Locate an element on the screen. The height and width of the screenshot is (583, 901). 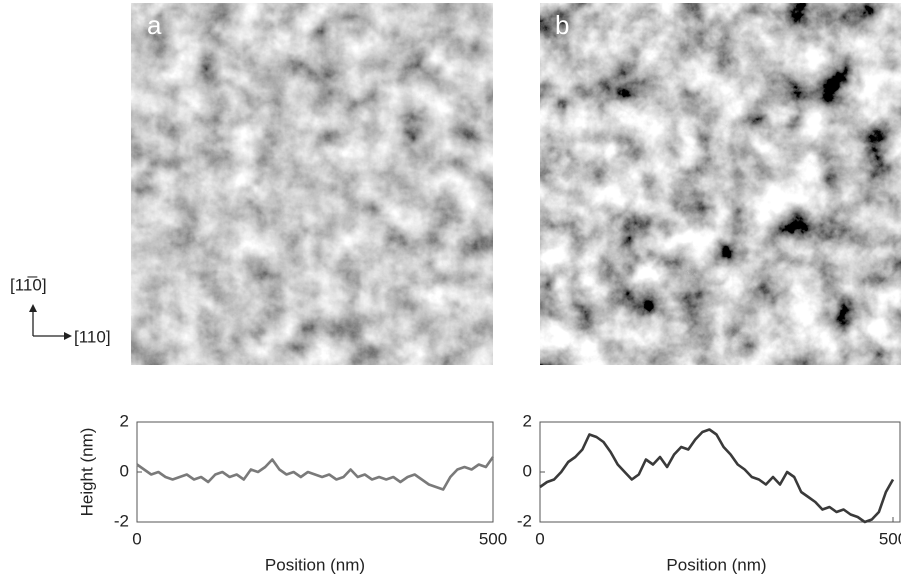
panel-label: a is located at coordinates (154, 25).